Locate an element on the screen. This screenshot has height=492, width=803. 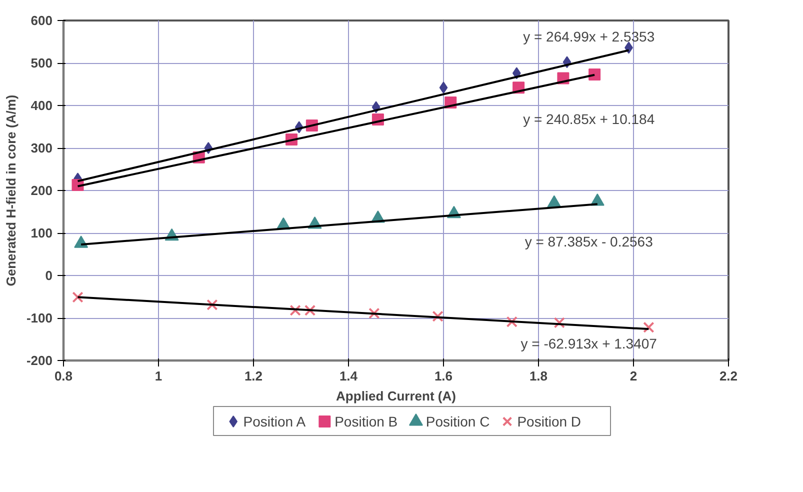
y-tick-label: -200 is located at coordinates (39, 360).